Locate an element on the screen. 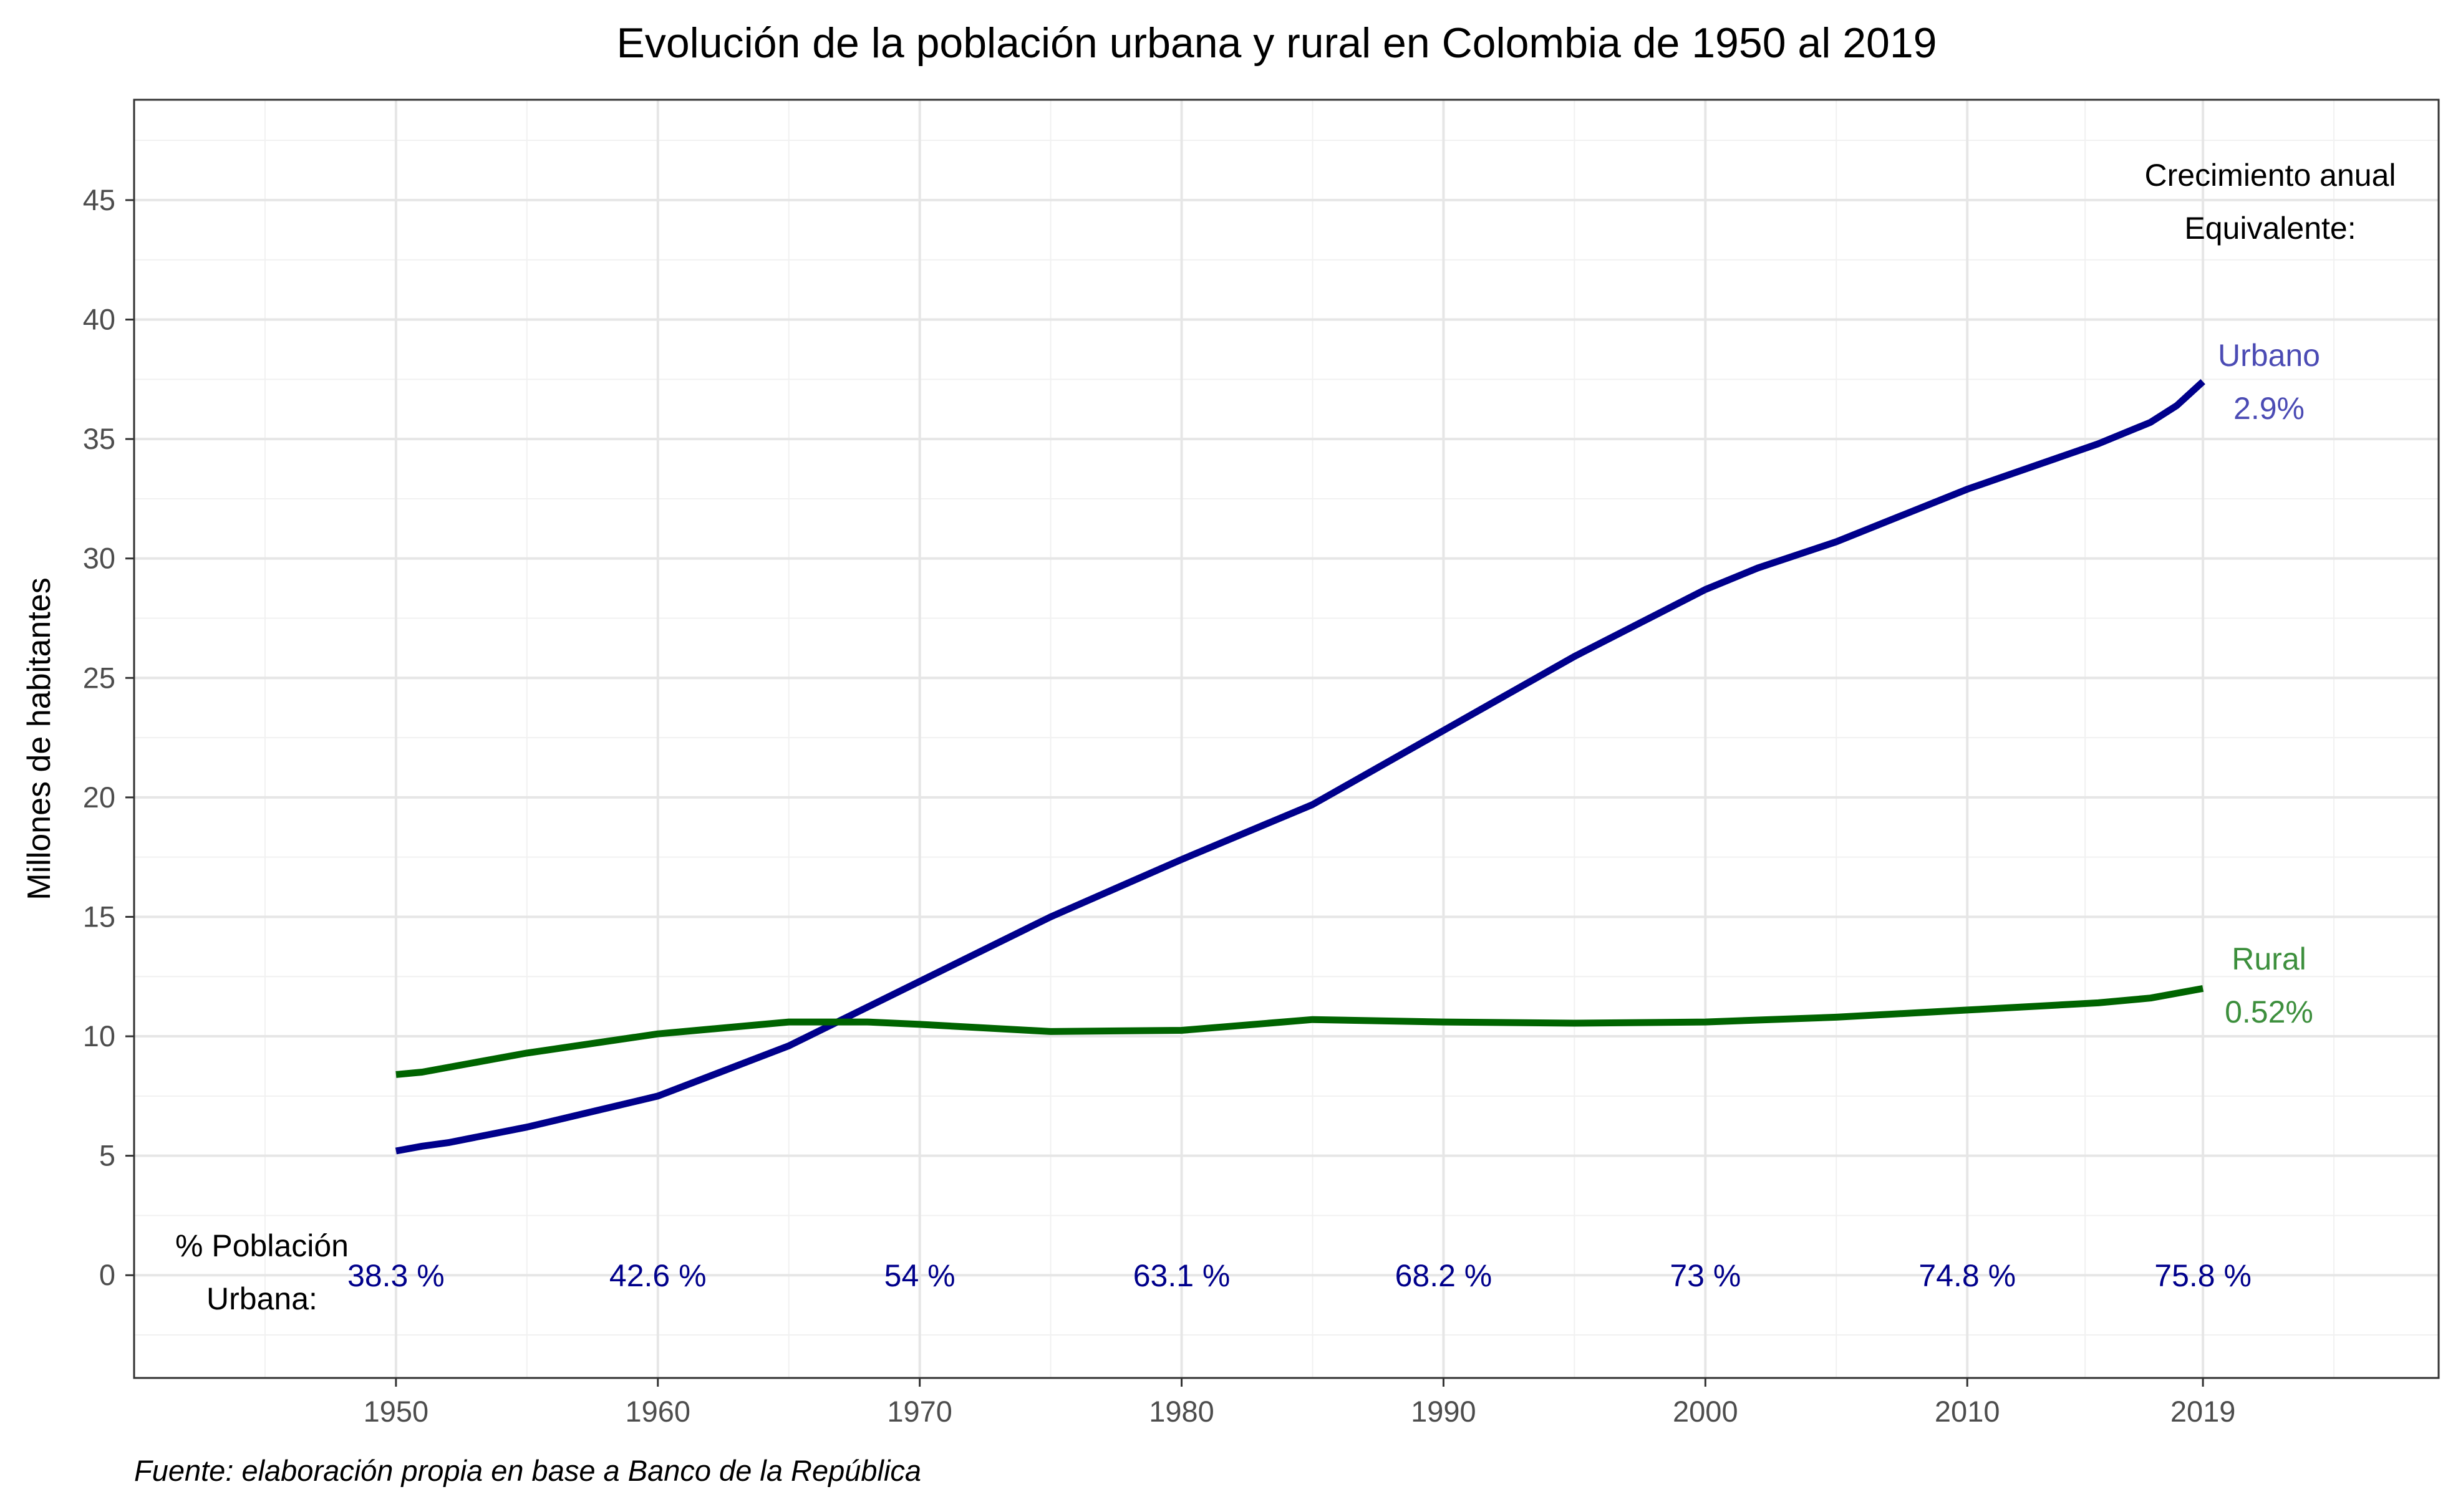 Image resolution: width=2448 pixels, height=1512 pixels. urban-share-label: 68.2 % is located at coordinates (1444, 1275).